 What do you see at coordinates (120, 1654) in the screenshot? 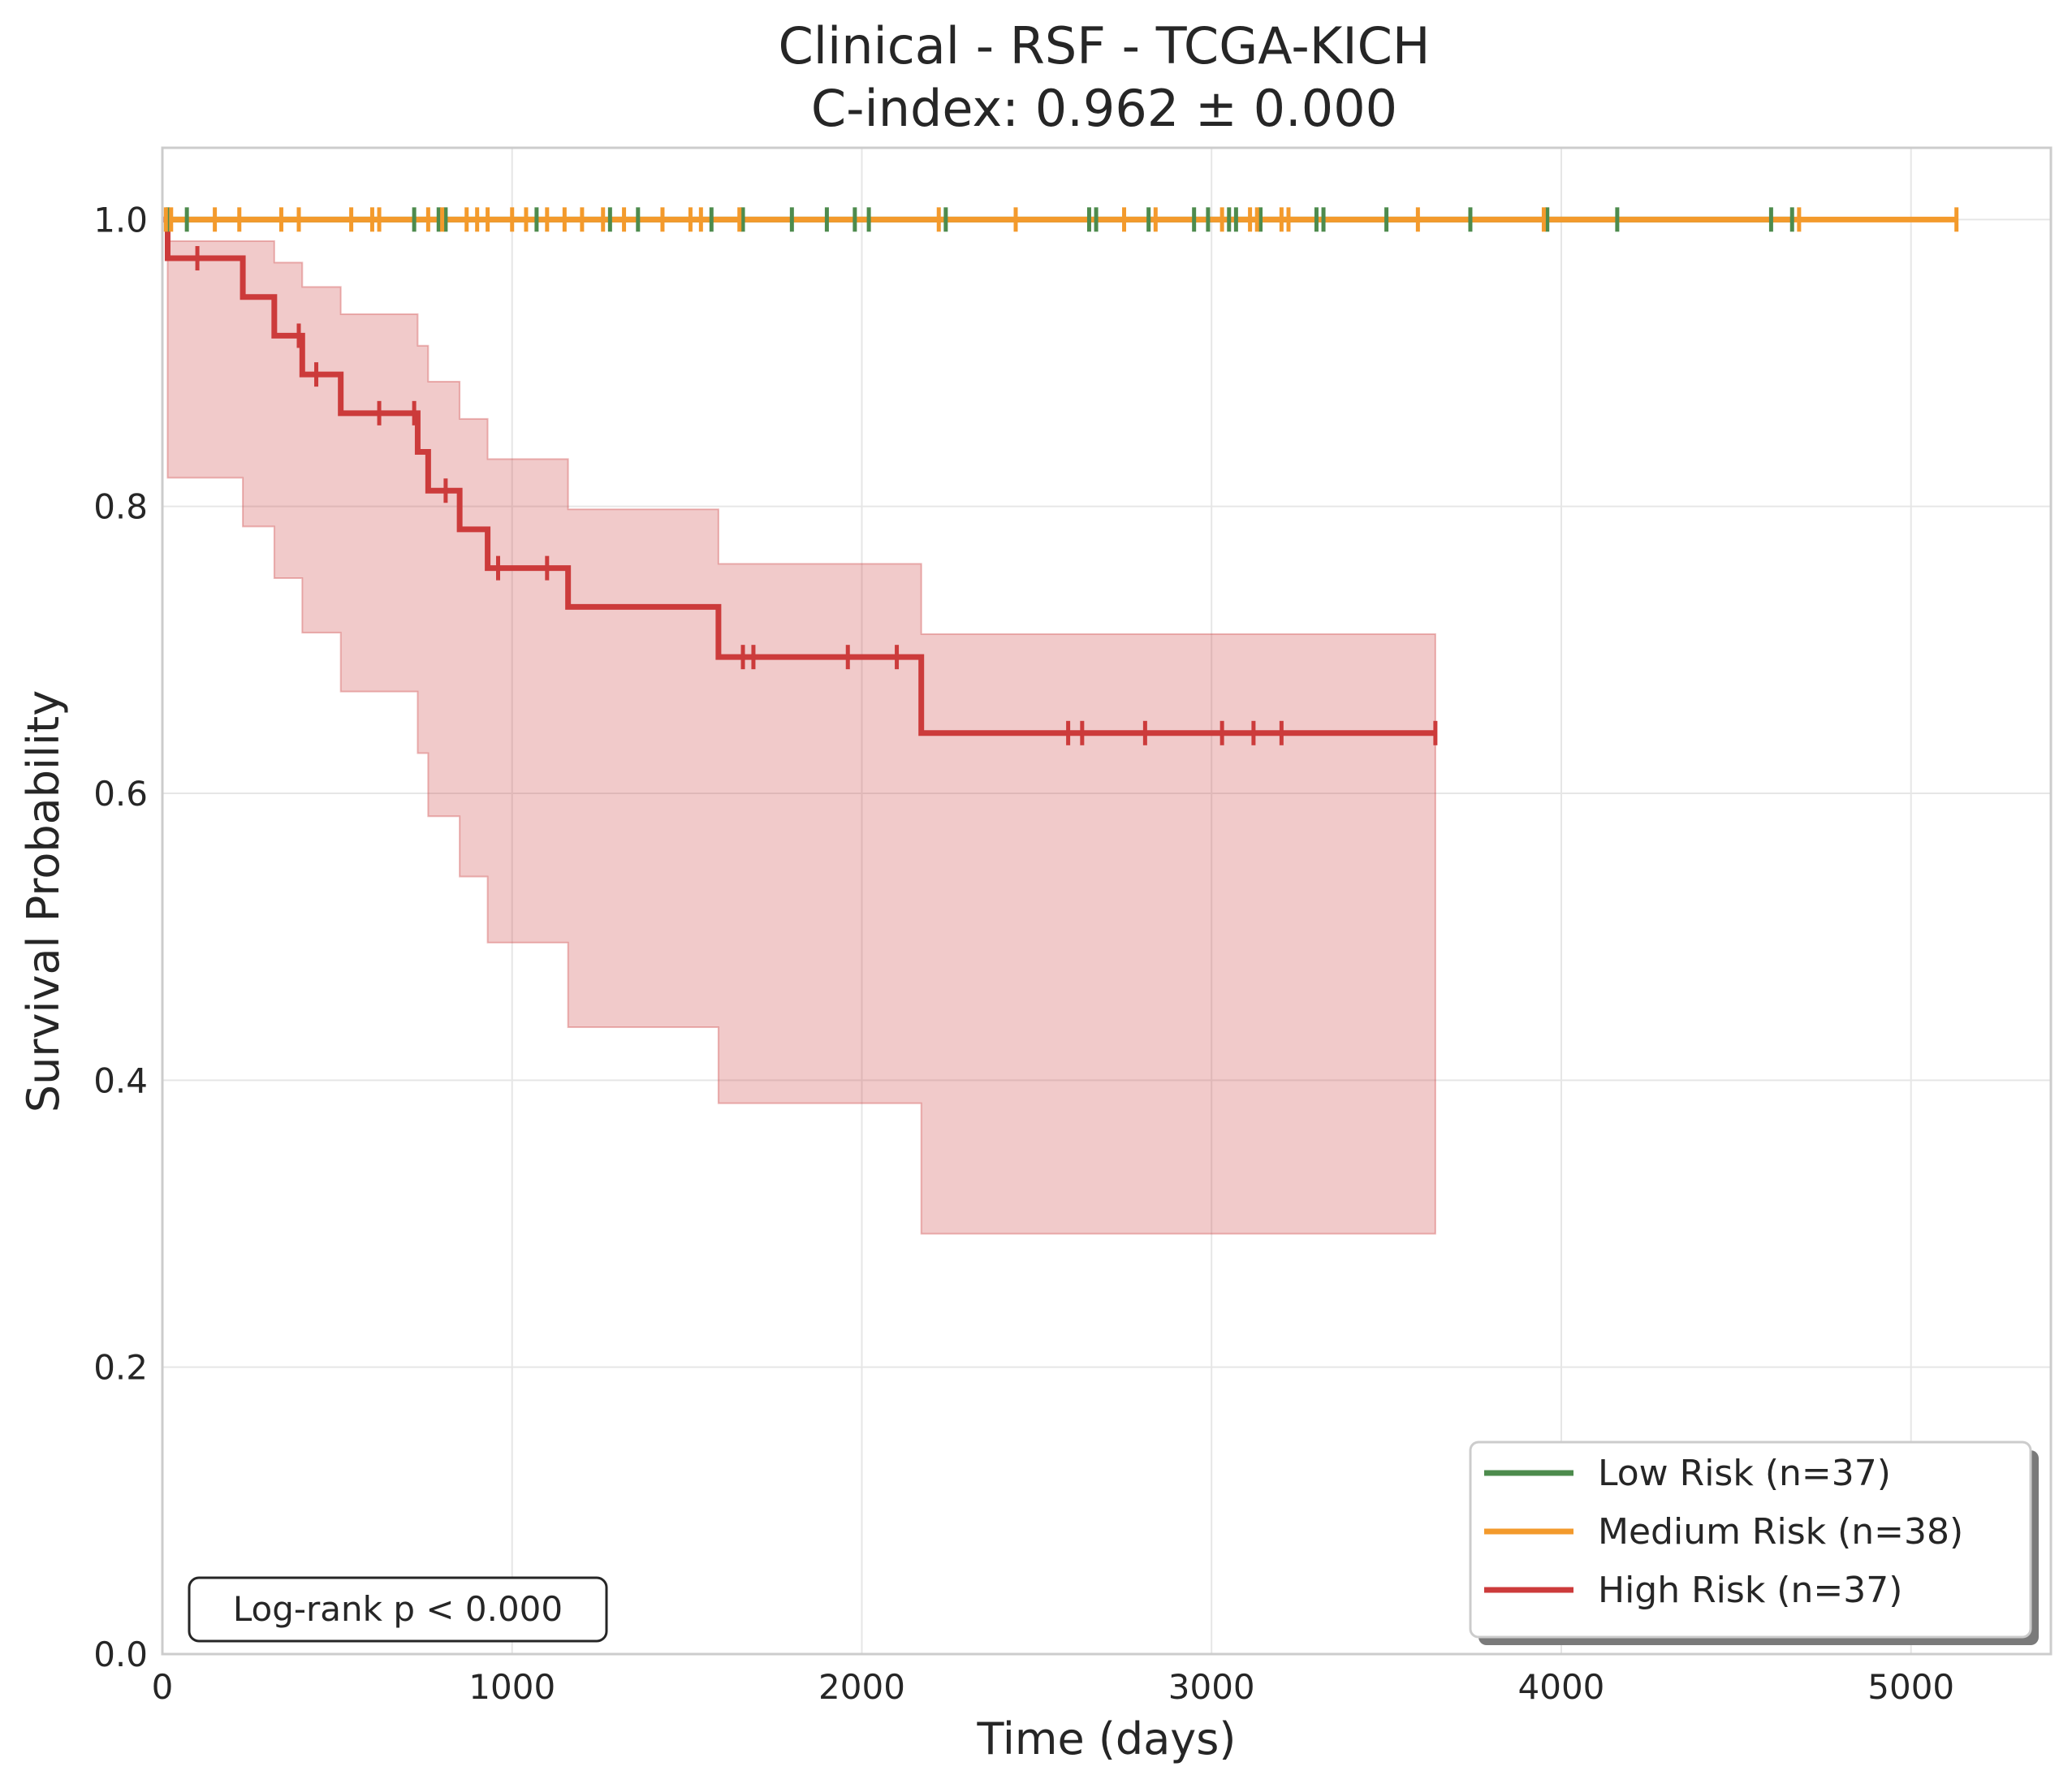
I see `y-tick-label: 0.0` at bounding box center [120, 1654].